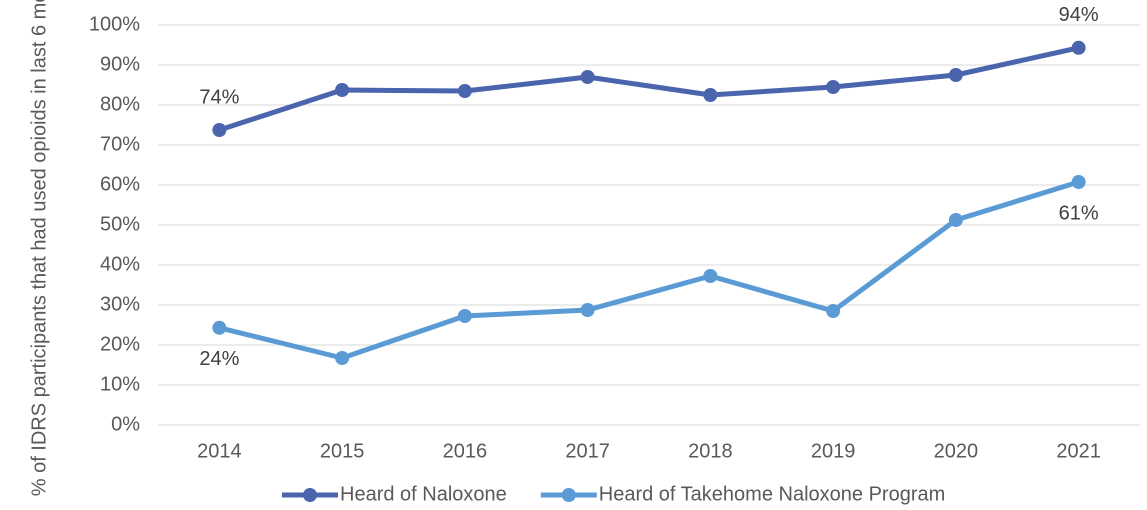 The image size is (1147, 510). I want to click on y-tick-label: 20%, so click(120, 344).